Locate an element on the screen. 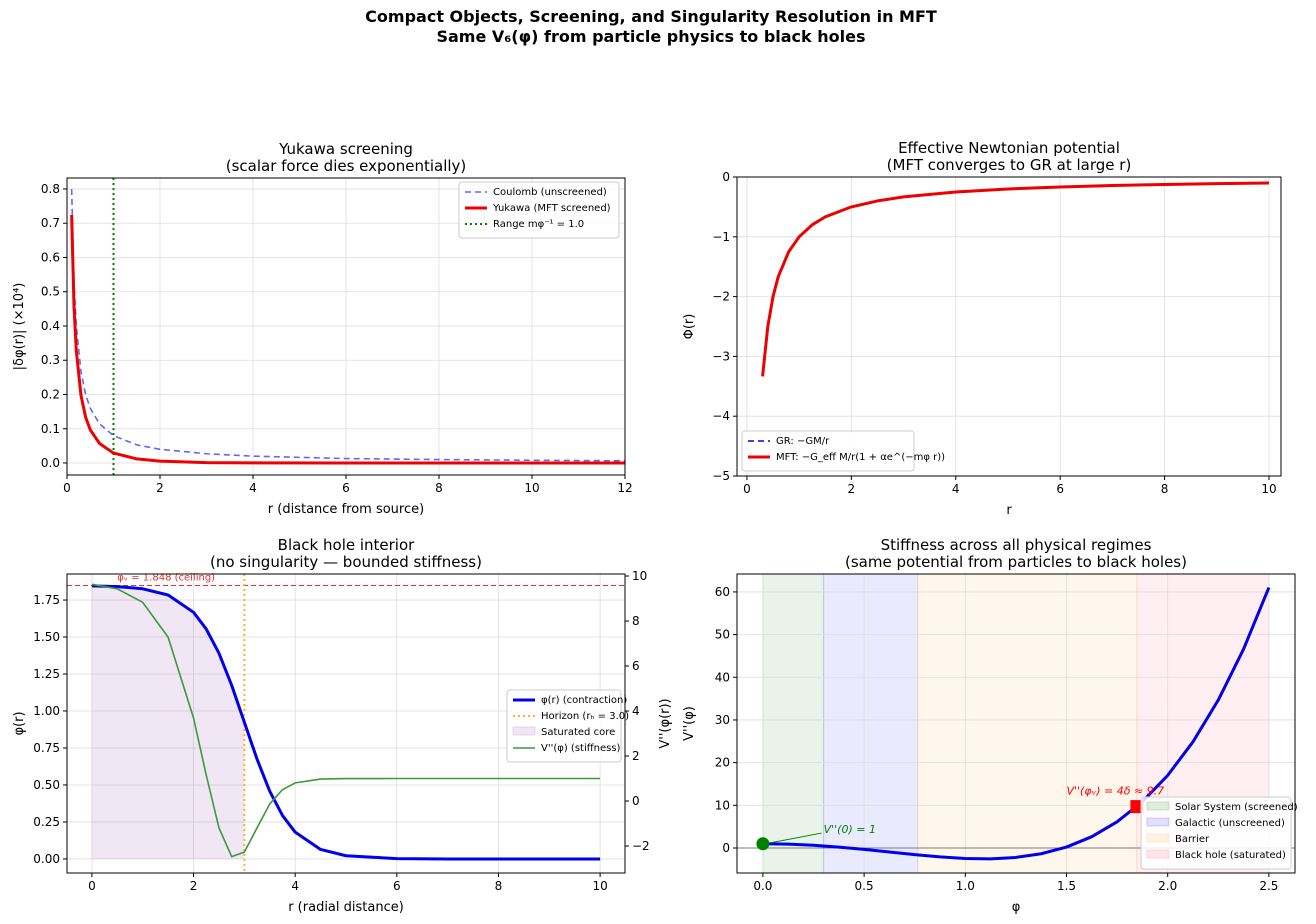 This screenshot has width=1316, height=924. plot-area is located at coordinates (346, 723).